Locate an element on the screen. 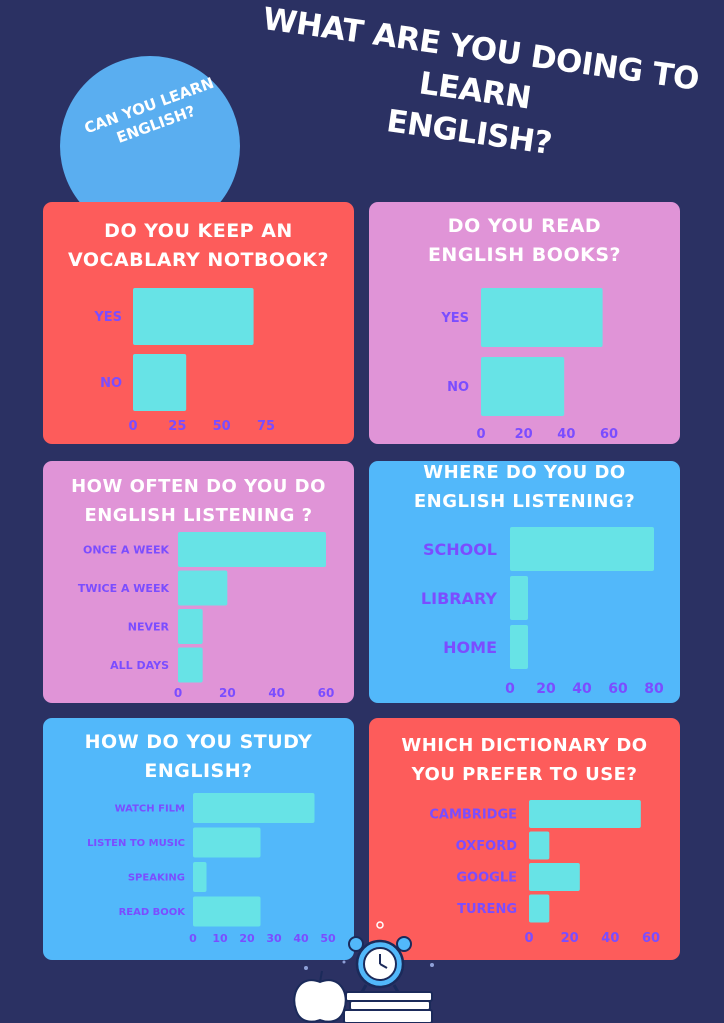 The height and width of the screenshot is (1023, 724). chart-title: HOW OFTEN DO YOU DO ENGLISH LISTENING ? is located at coordinates (198, 501).